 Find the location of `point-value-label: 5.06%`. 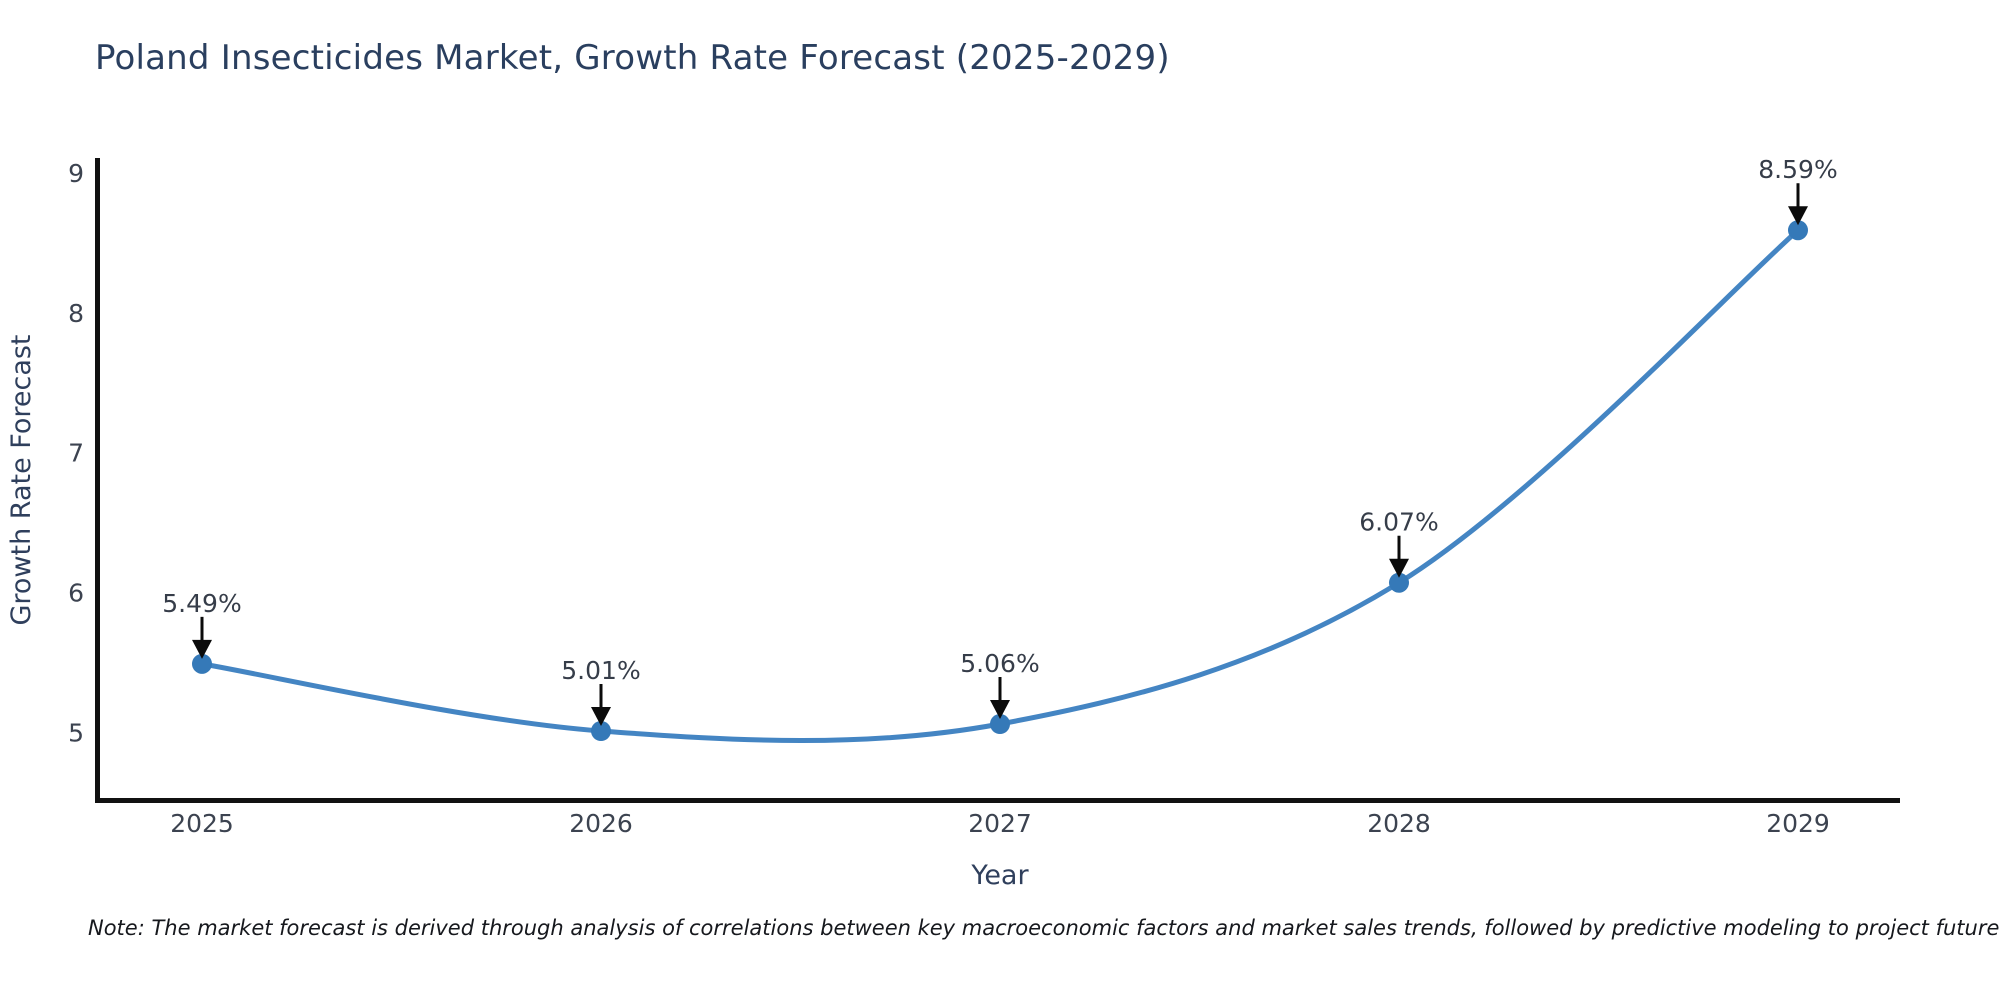

point-value-label: 5.06% is located at coordinates (999, 663).